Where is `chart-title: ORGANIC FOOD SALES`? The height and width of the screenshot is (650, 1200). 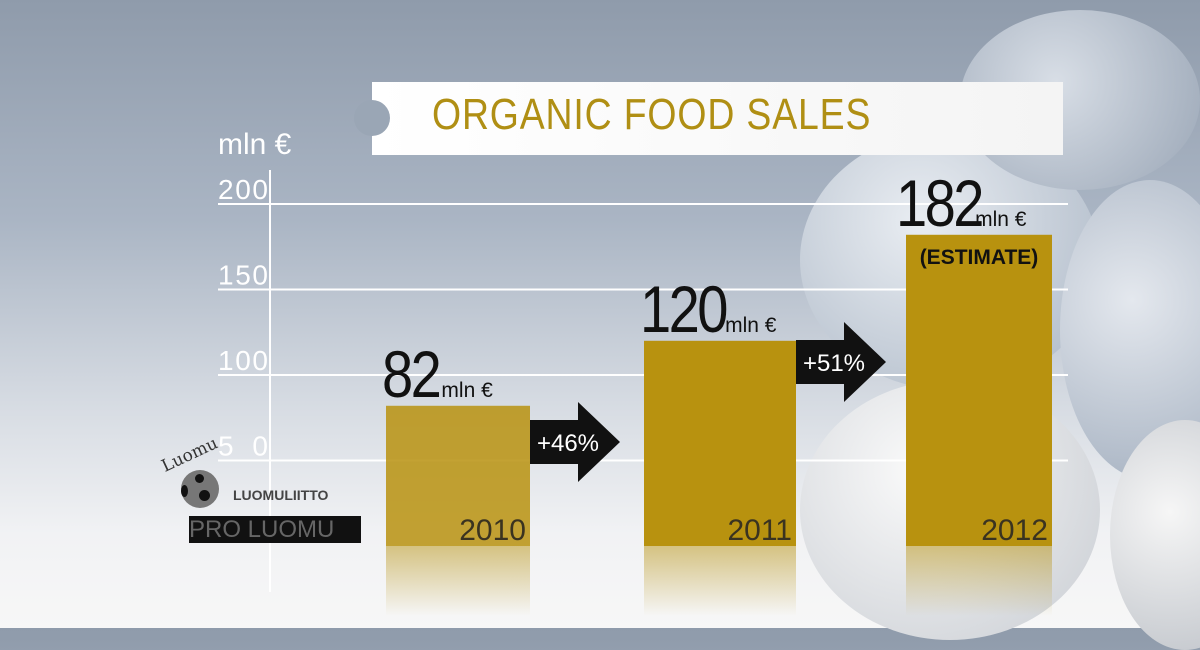
chart-title: ORGANIC FOOD SALES is located at coordinates (652, 114).